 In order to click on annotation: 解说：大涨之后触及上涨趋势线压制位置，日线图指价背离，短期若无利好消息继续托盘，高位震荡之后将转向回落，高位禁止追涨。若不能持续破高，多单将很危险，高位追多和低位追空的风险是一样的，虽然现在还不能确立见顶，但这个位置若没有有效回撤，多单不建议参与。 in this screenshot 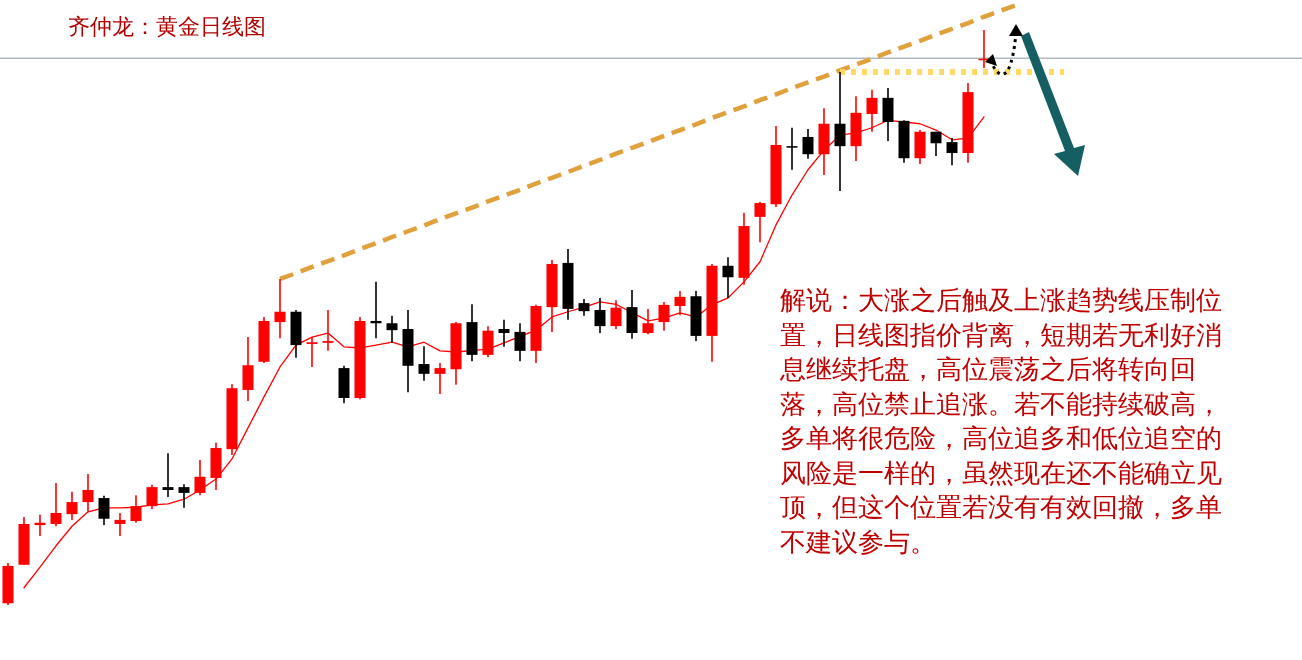, I will do `click(1001, 422)`.